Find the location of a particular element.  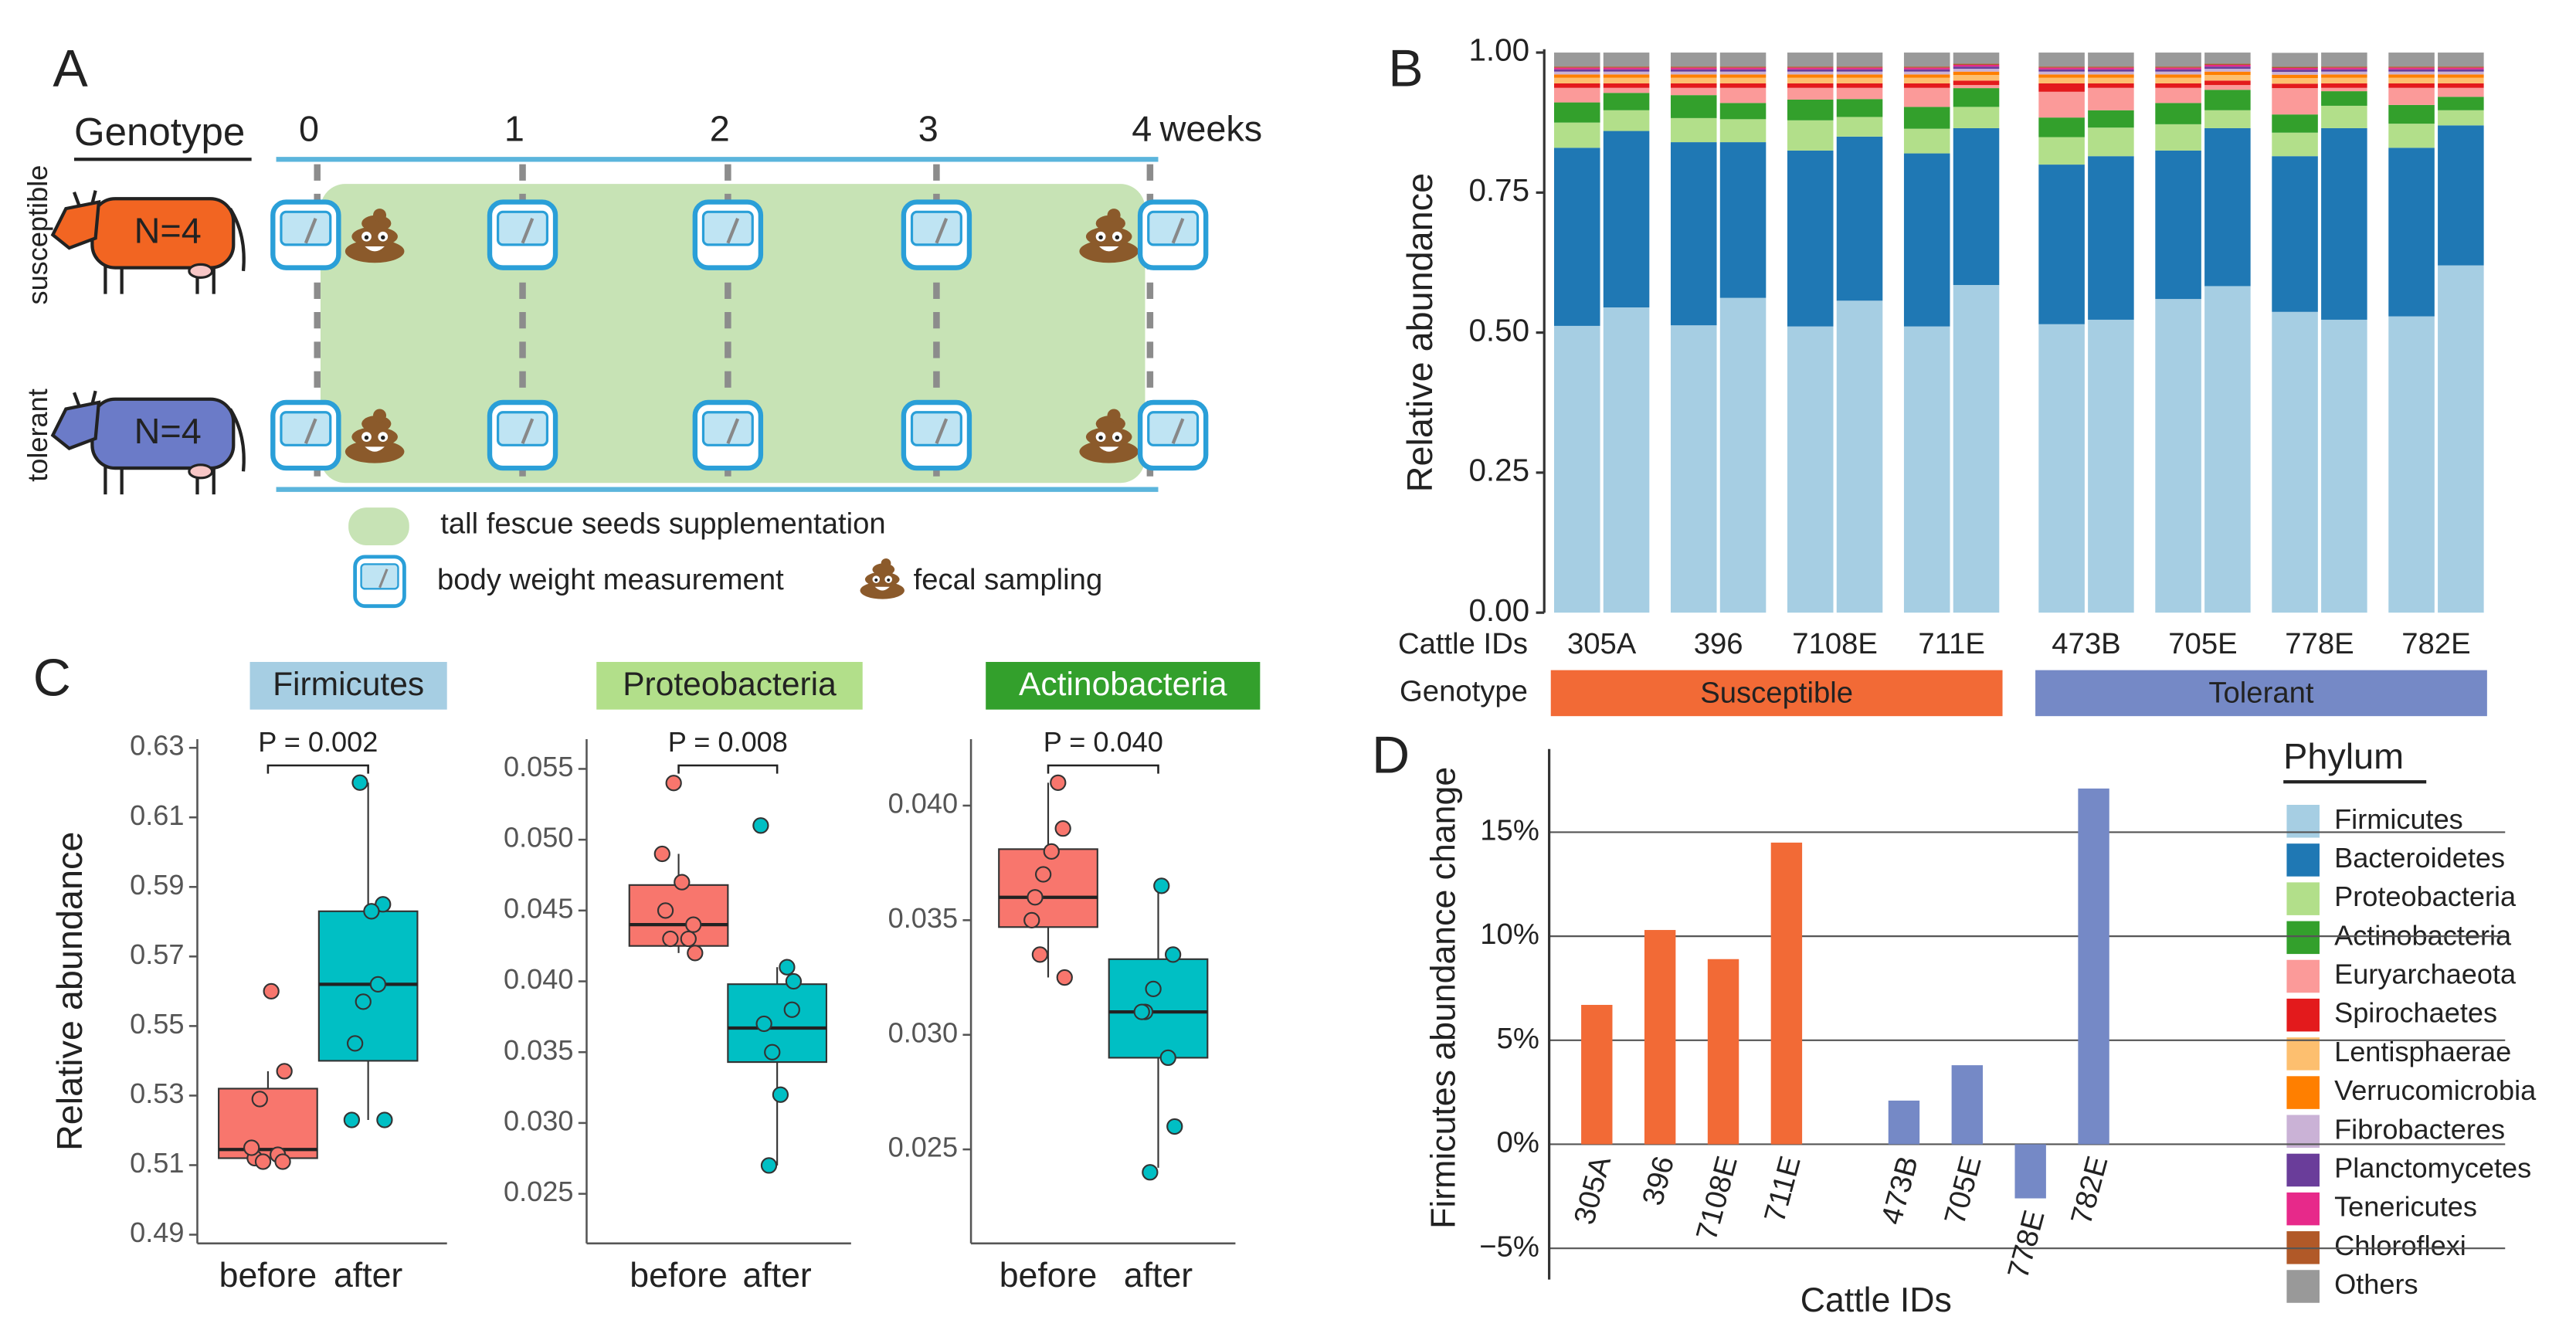

legend-title: Phylum is located at coordinates (2343, 756).